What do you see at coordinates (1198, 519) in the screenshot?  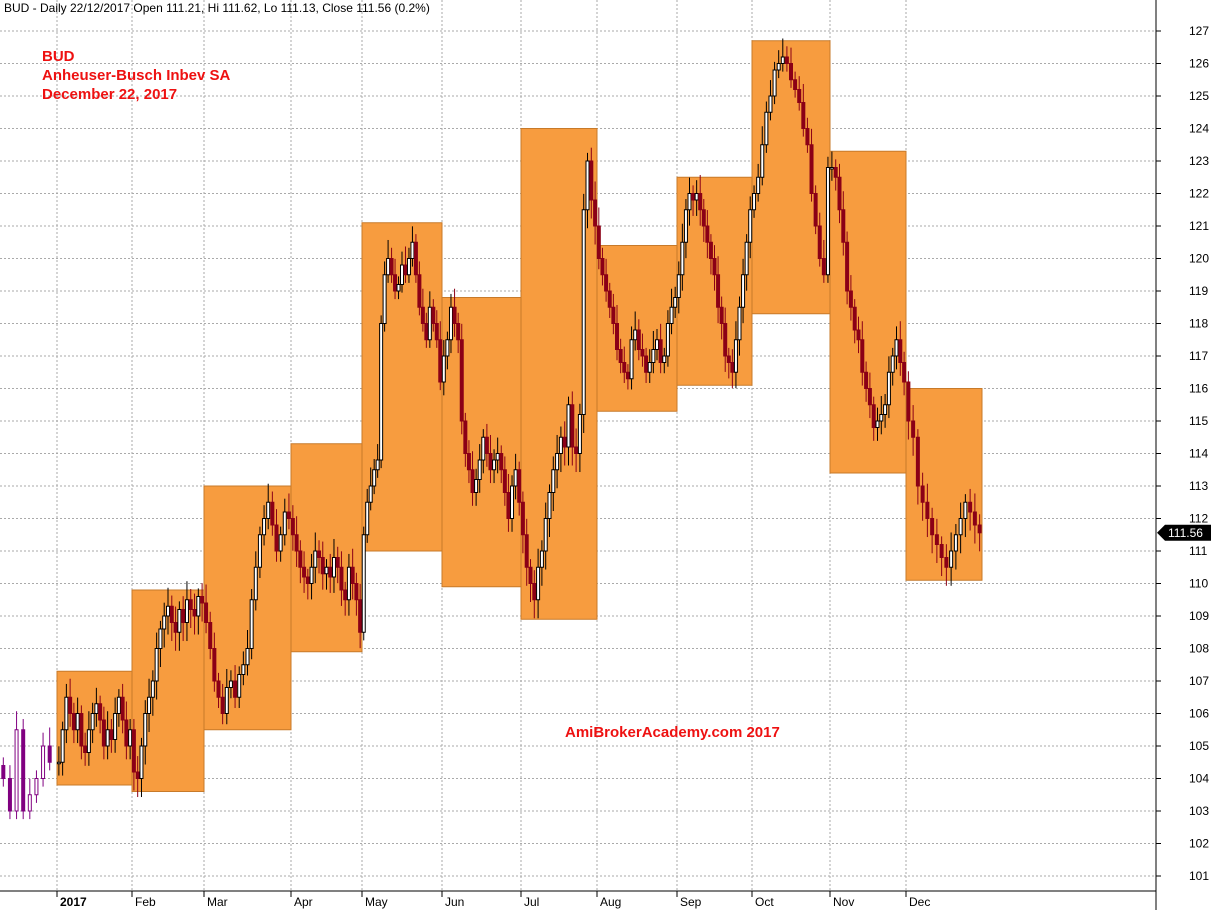 I see `y-tick-label: 112` at bounding box center [1198, 519].